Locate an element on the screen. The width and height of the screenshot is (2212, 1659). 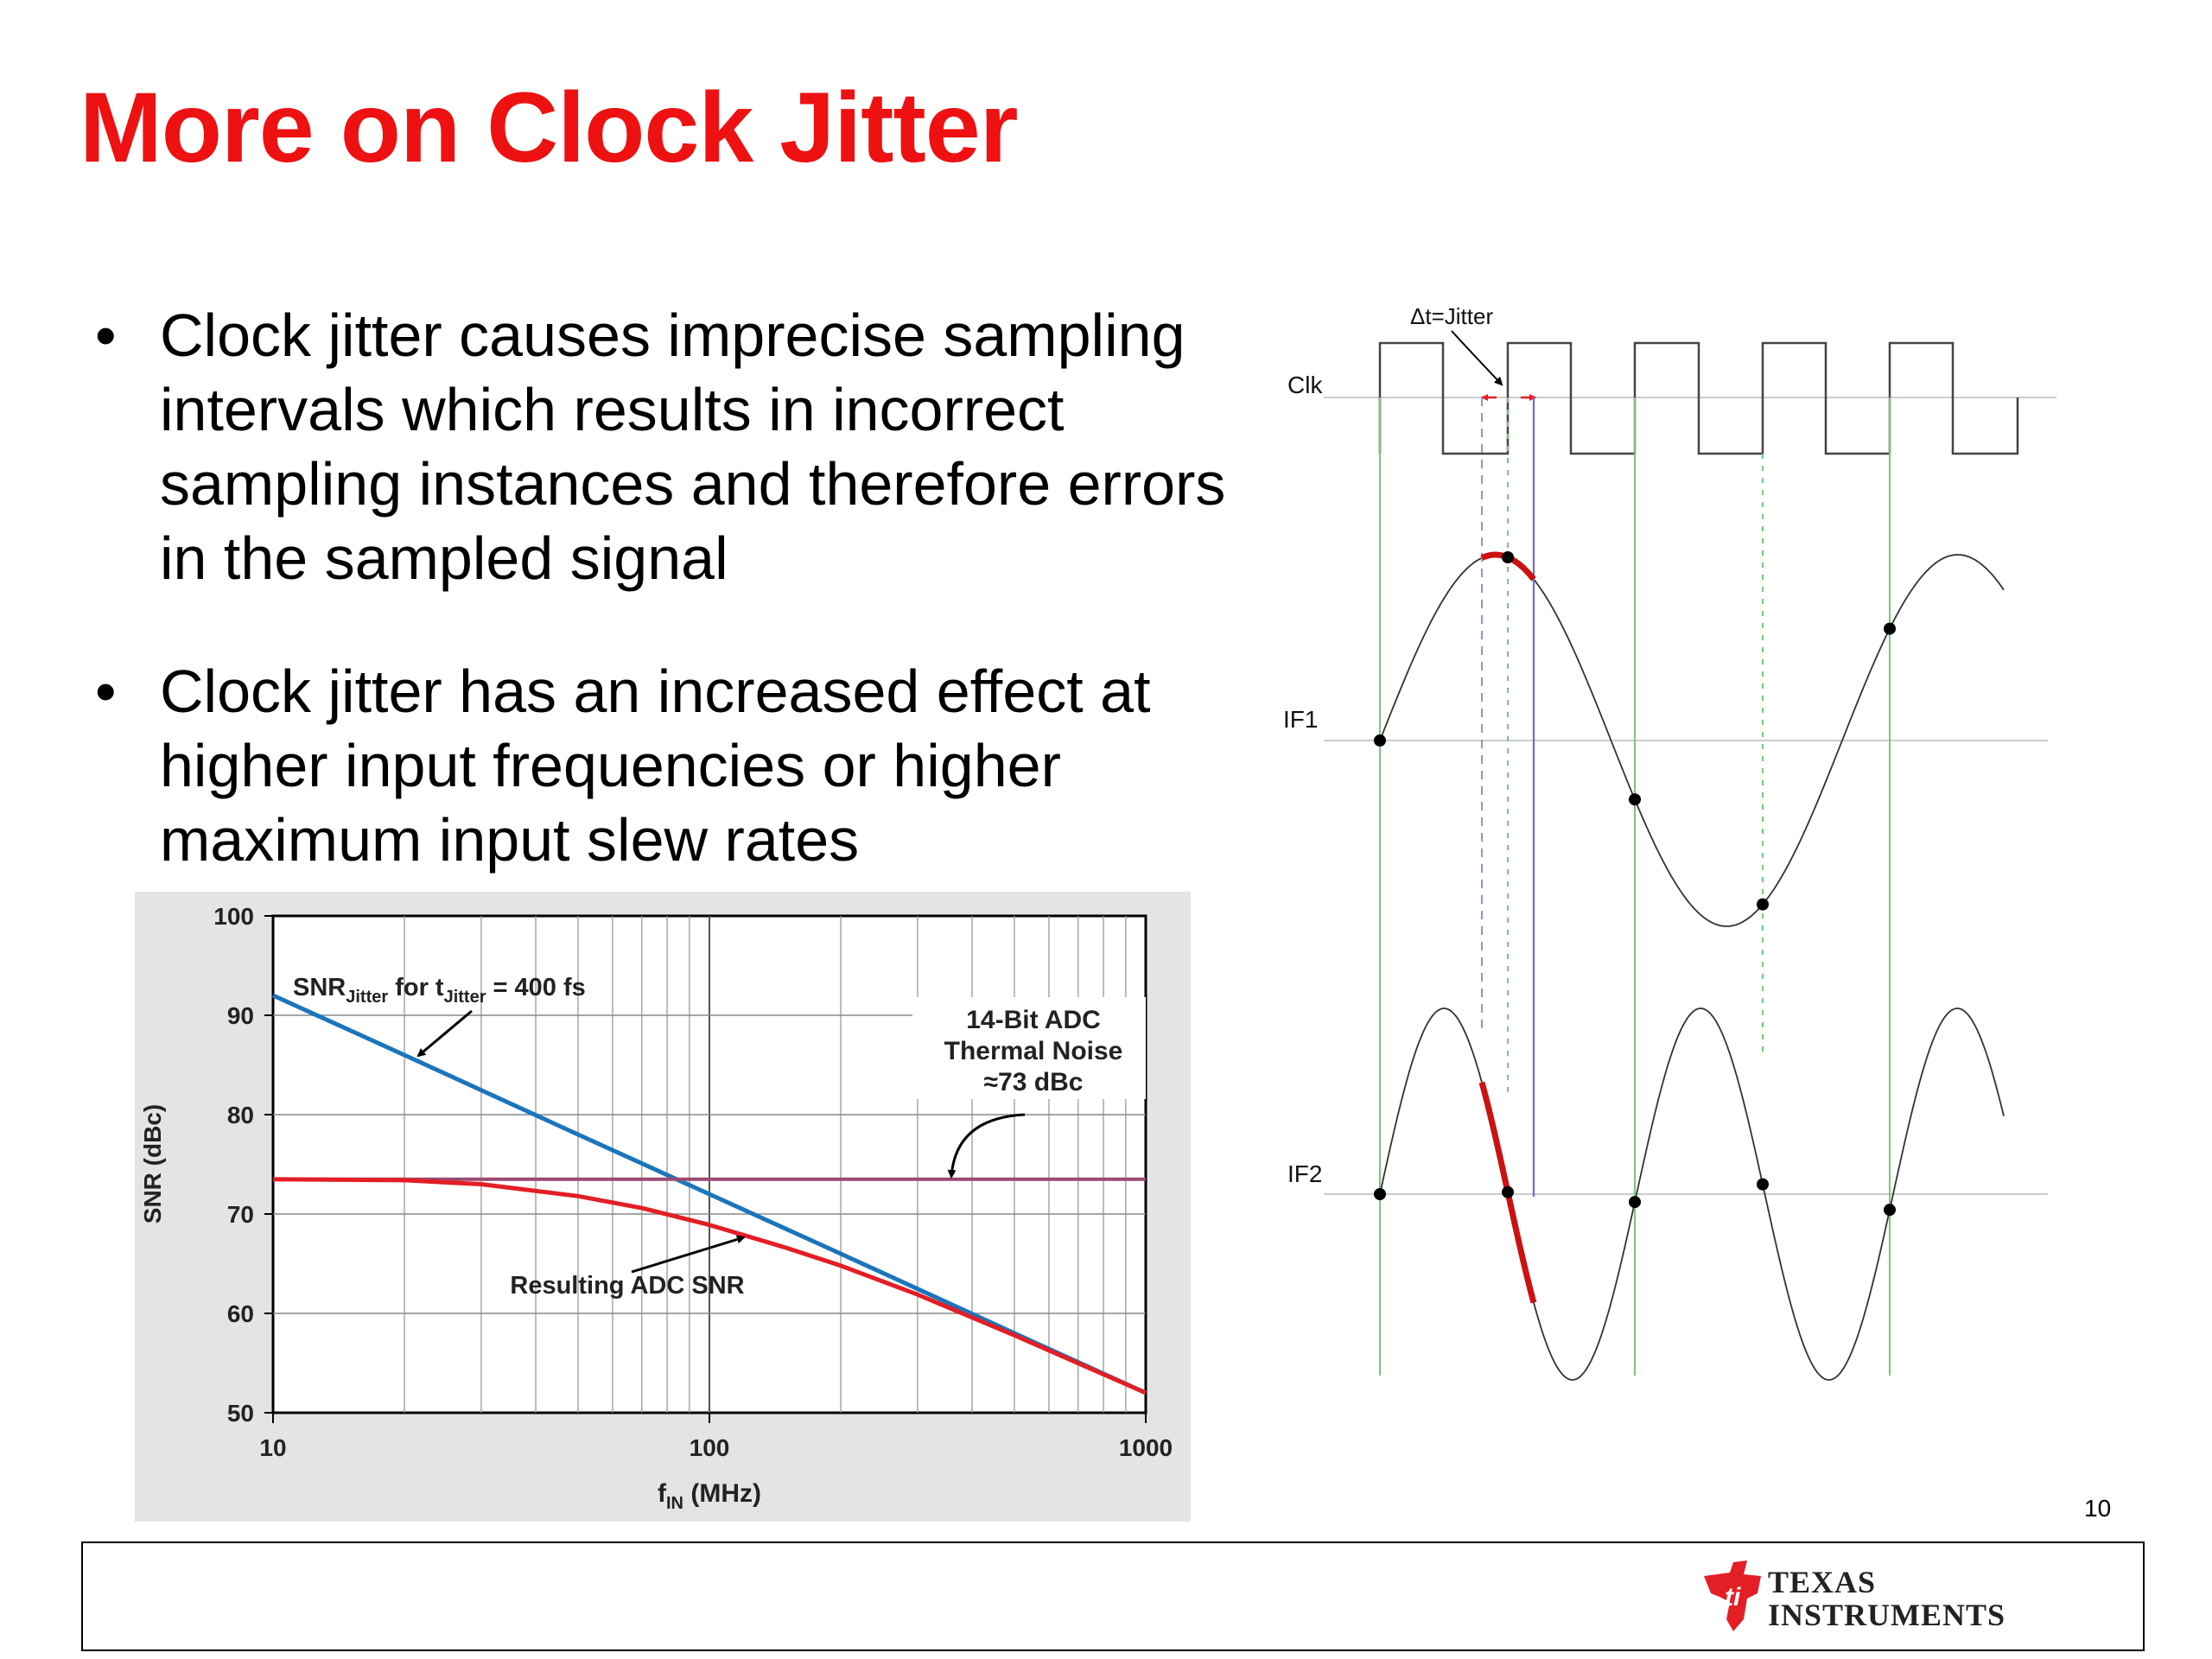
y-tick-label: 70 is located at coordinates (240, 1214).